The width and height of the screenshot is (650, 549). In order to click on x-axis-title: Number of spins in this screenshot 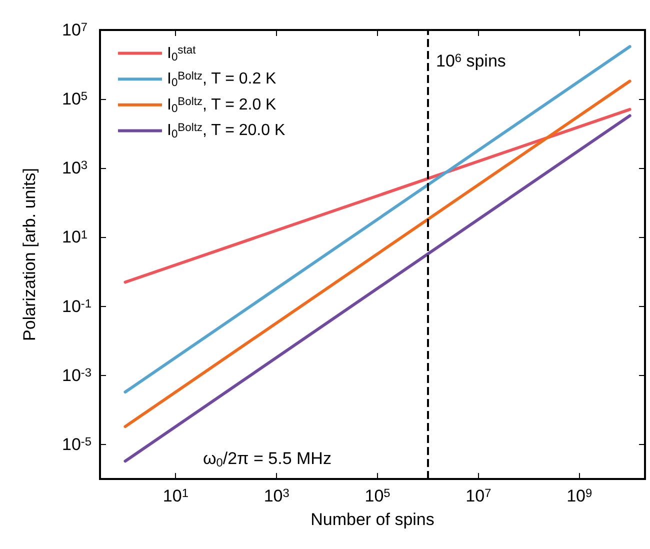, I will do `click(372, 519)`.